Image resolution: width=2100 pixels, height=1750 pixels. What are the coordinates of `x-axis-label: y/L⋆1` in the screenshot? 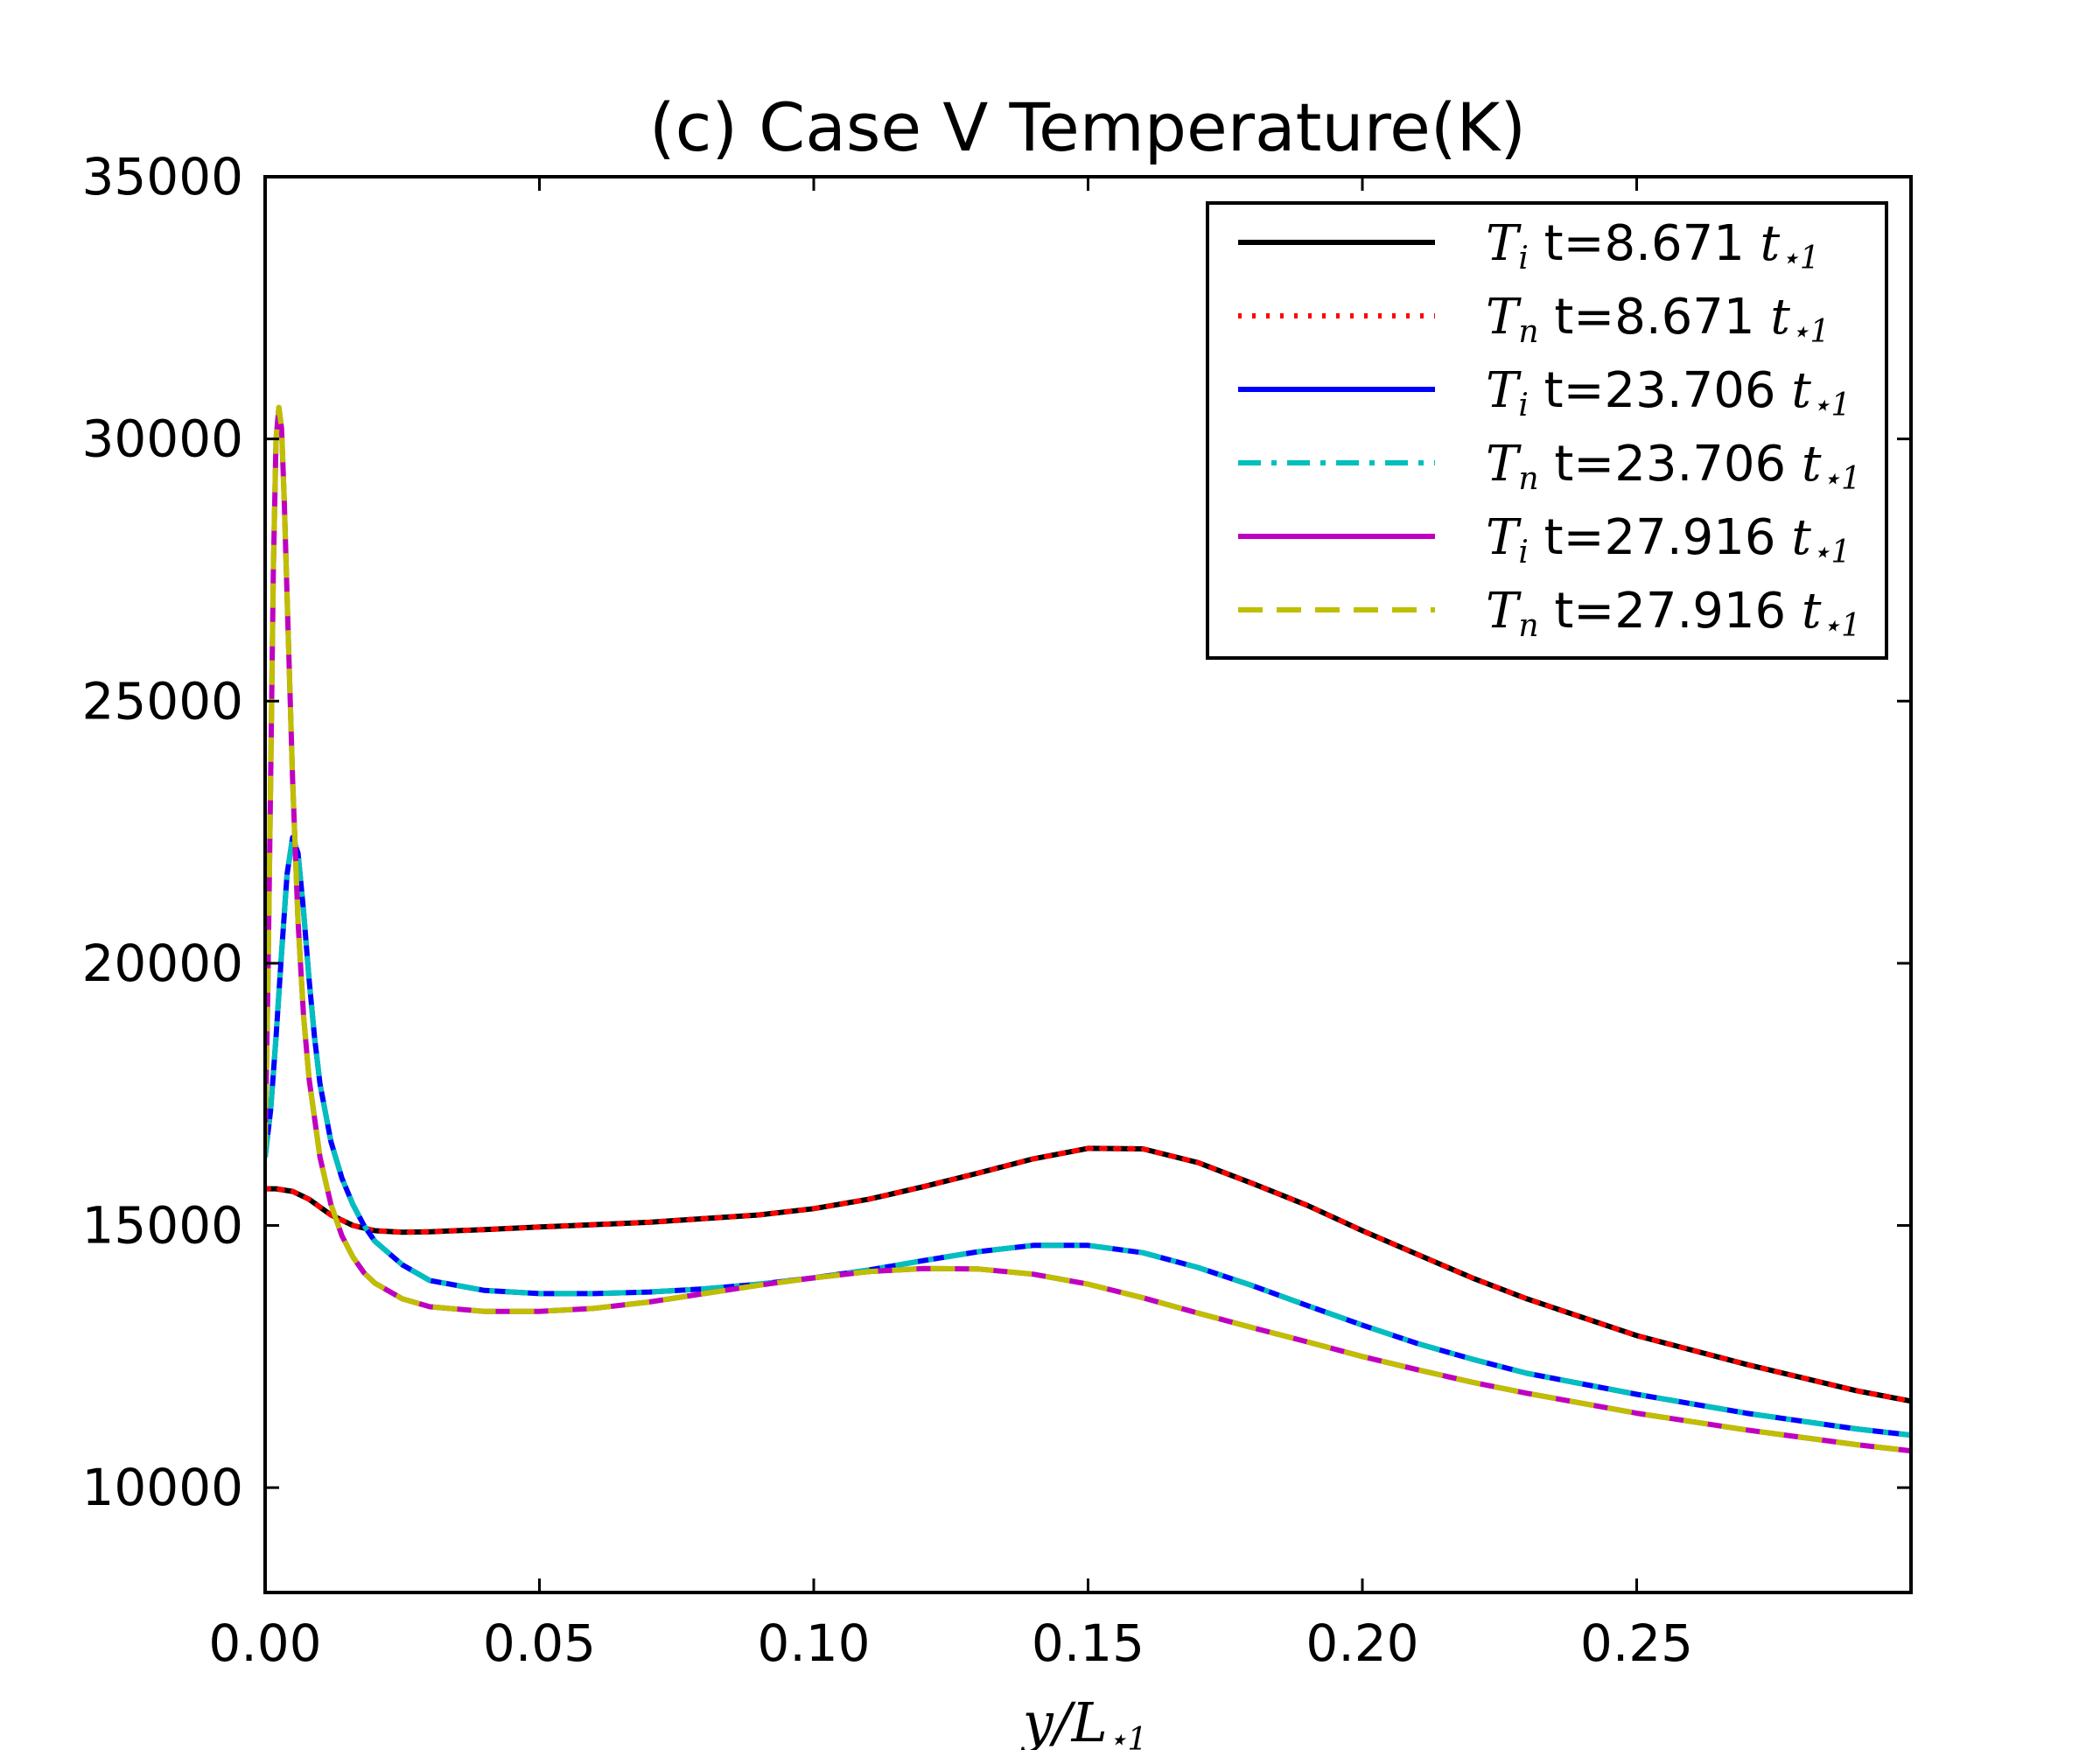 It's located at (1084, 1720).